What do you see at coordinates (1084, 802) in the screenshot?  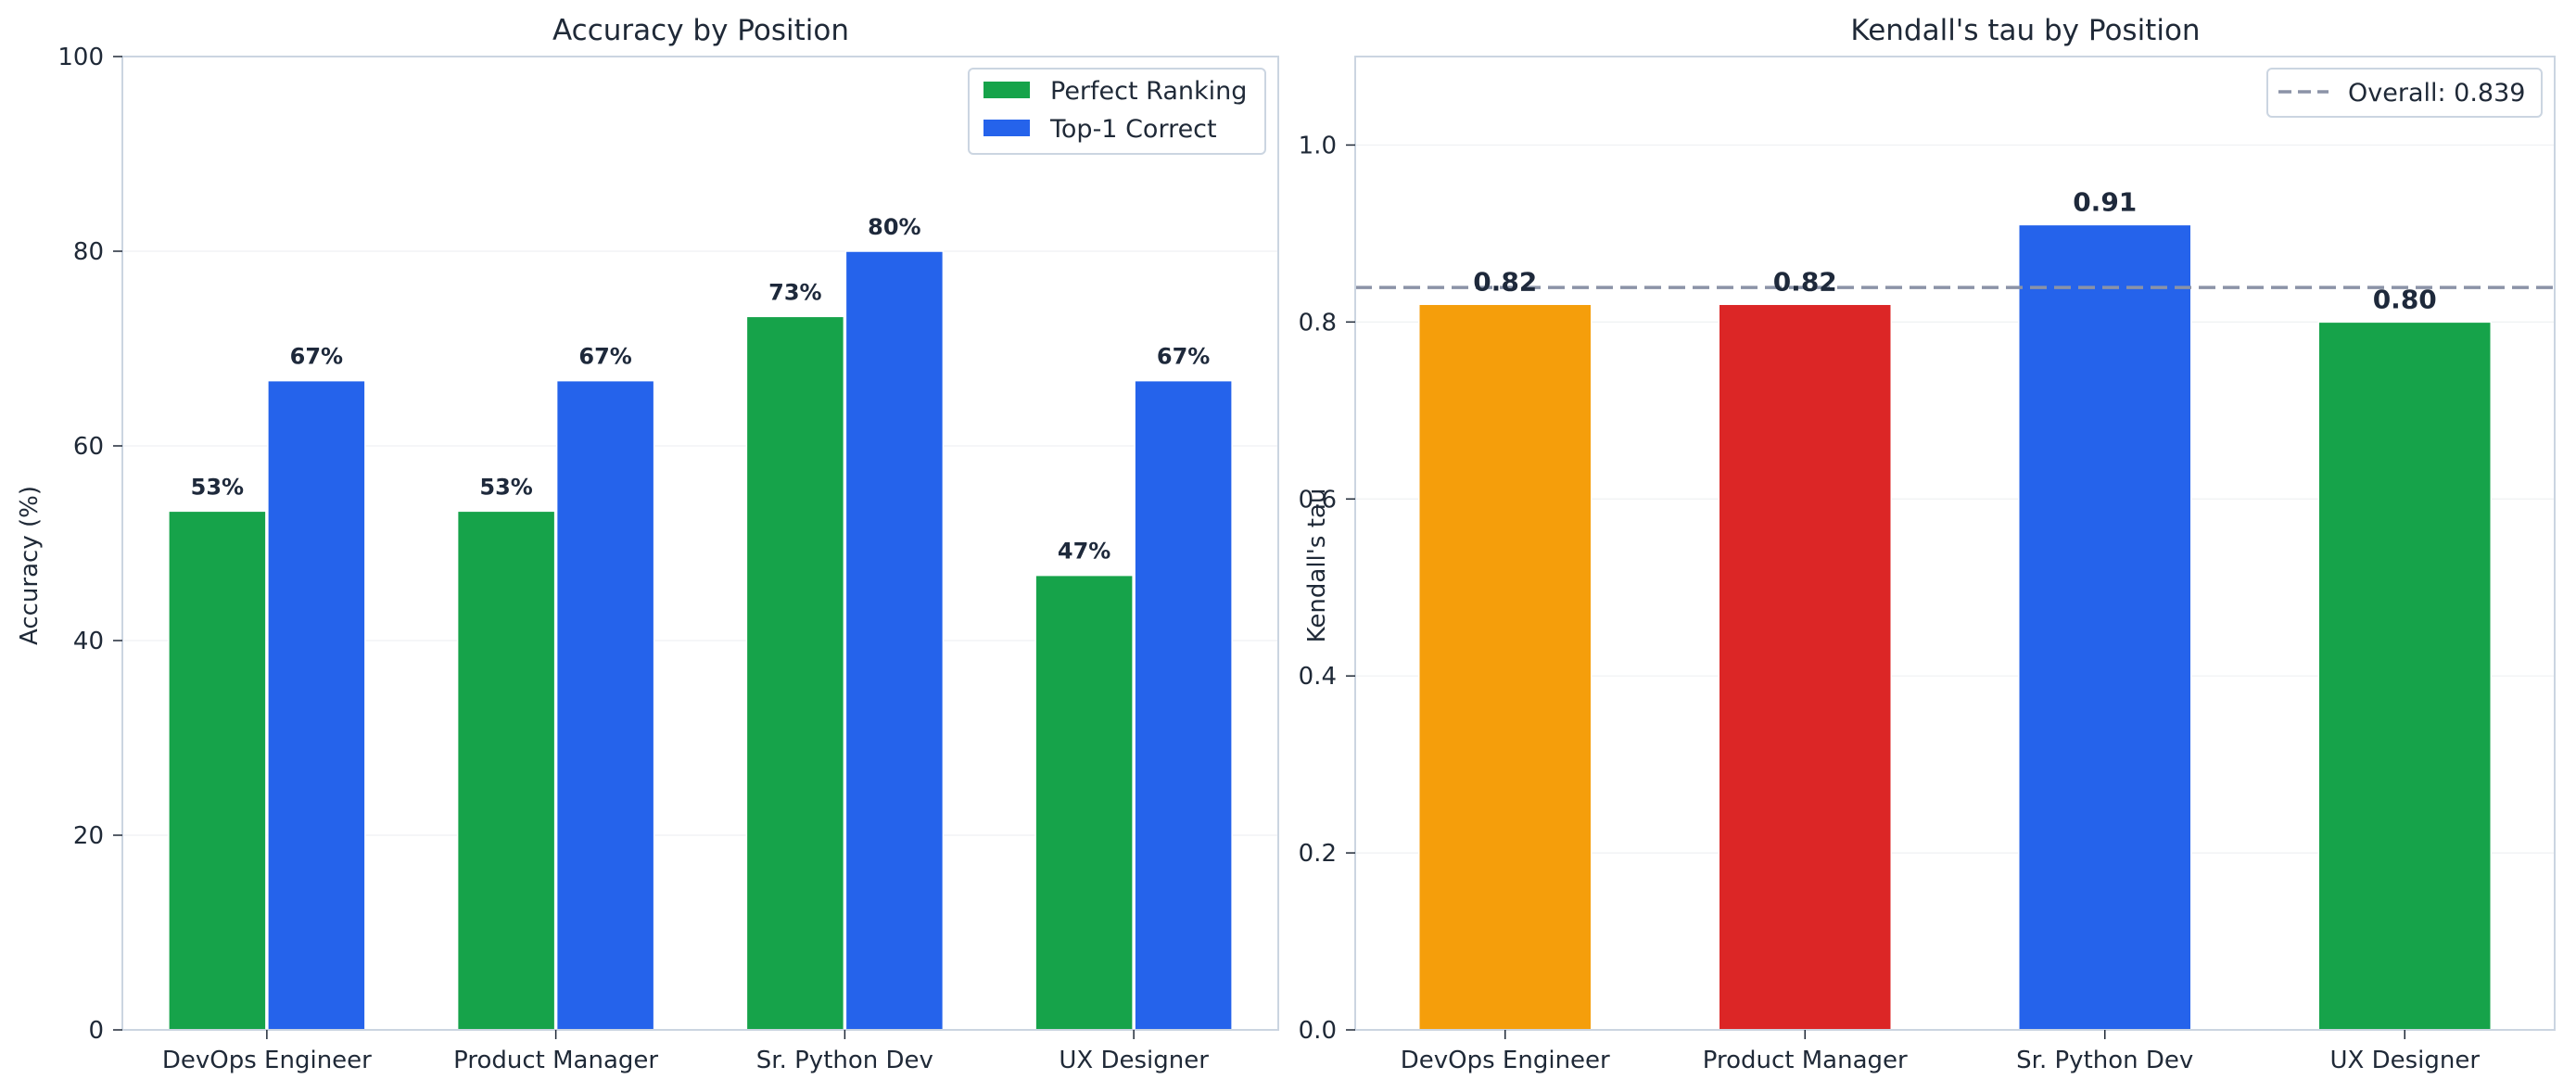 I see `bar-perfect-ranking-ux-designer` at bounding box center [1084, 802].